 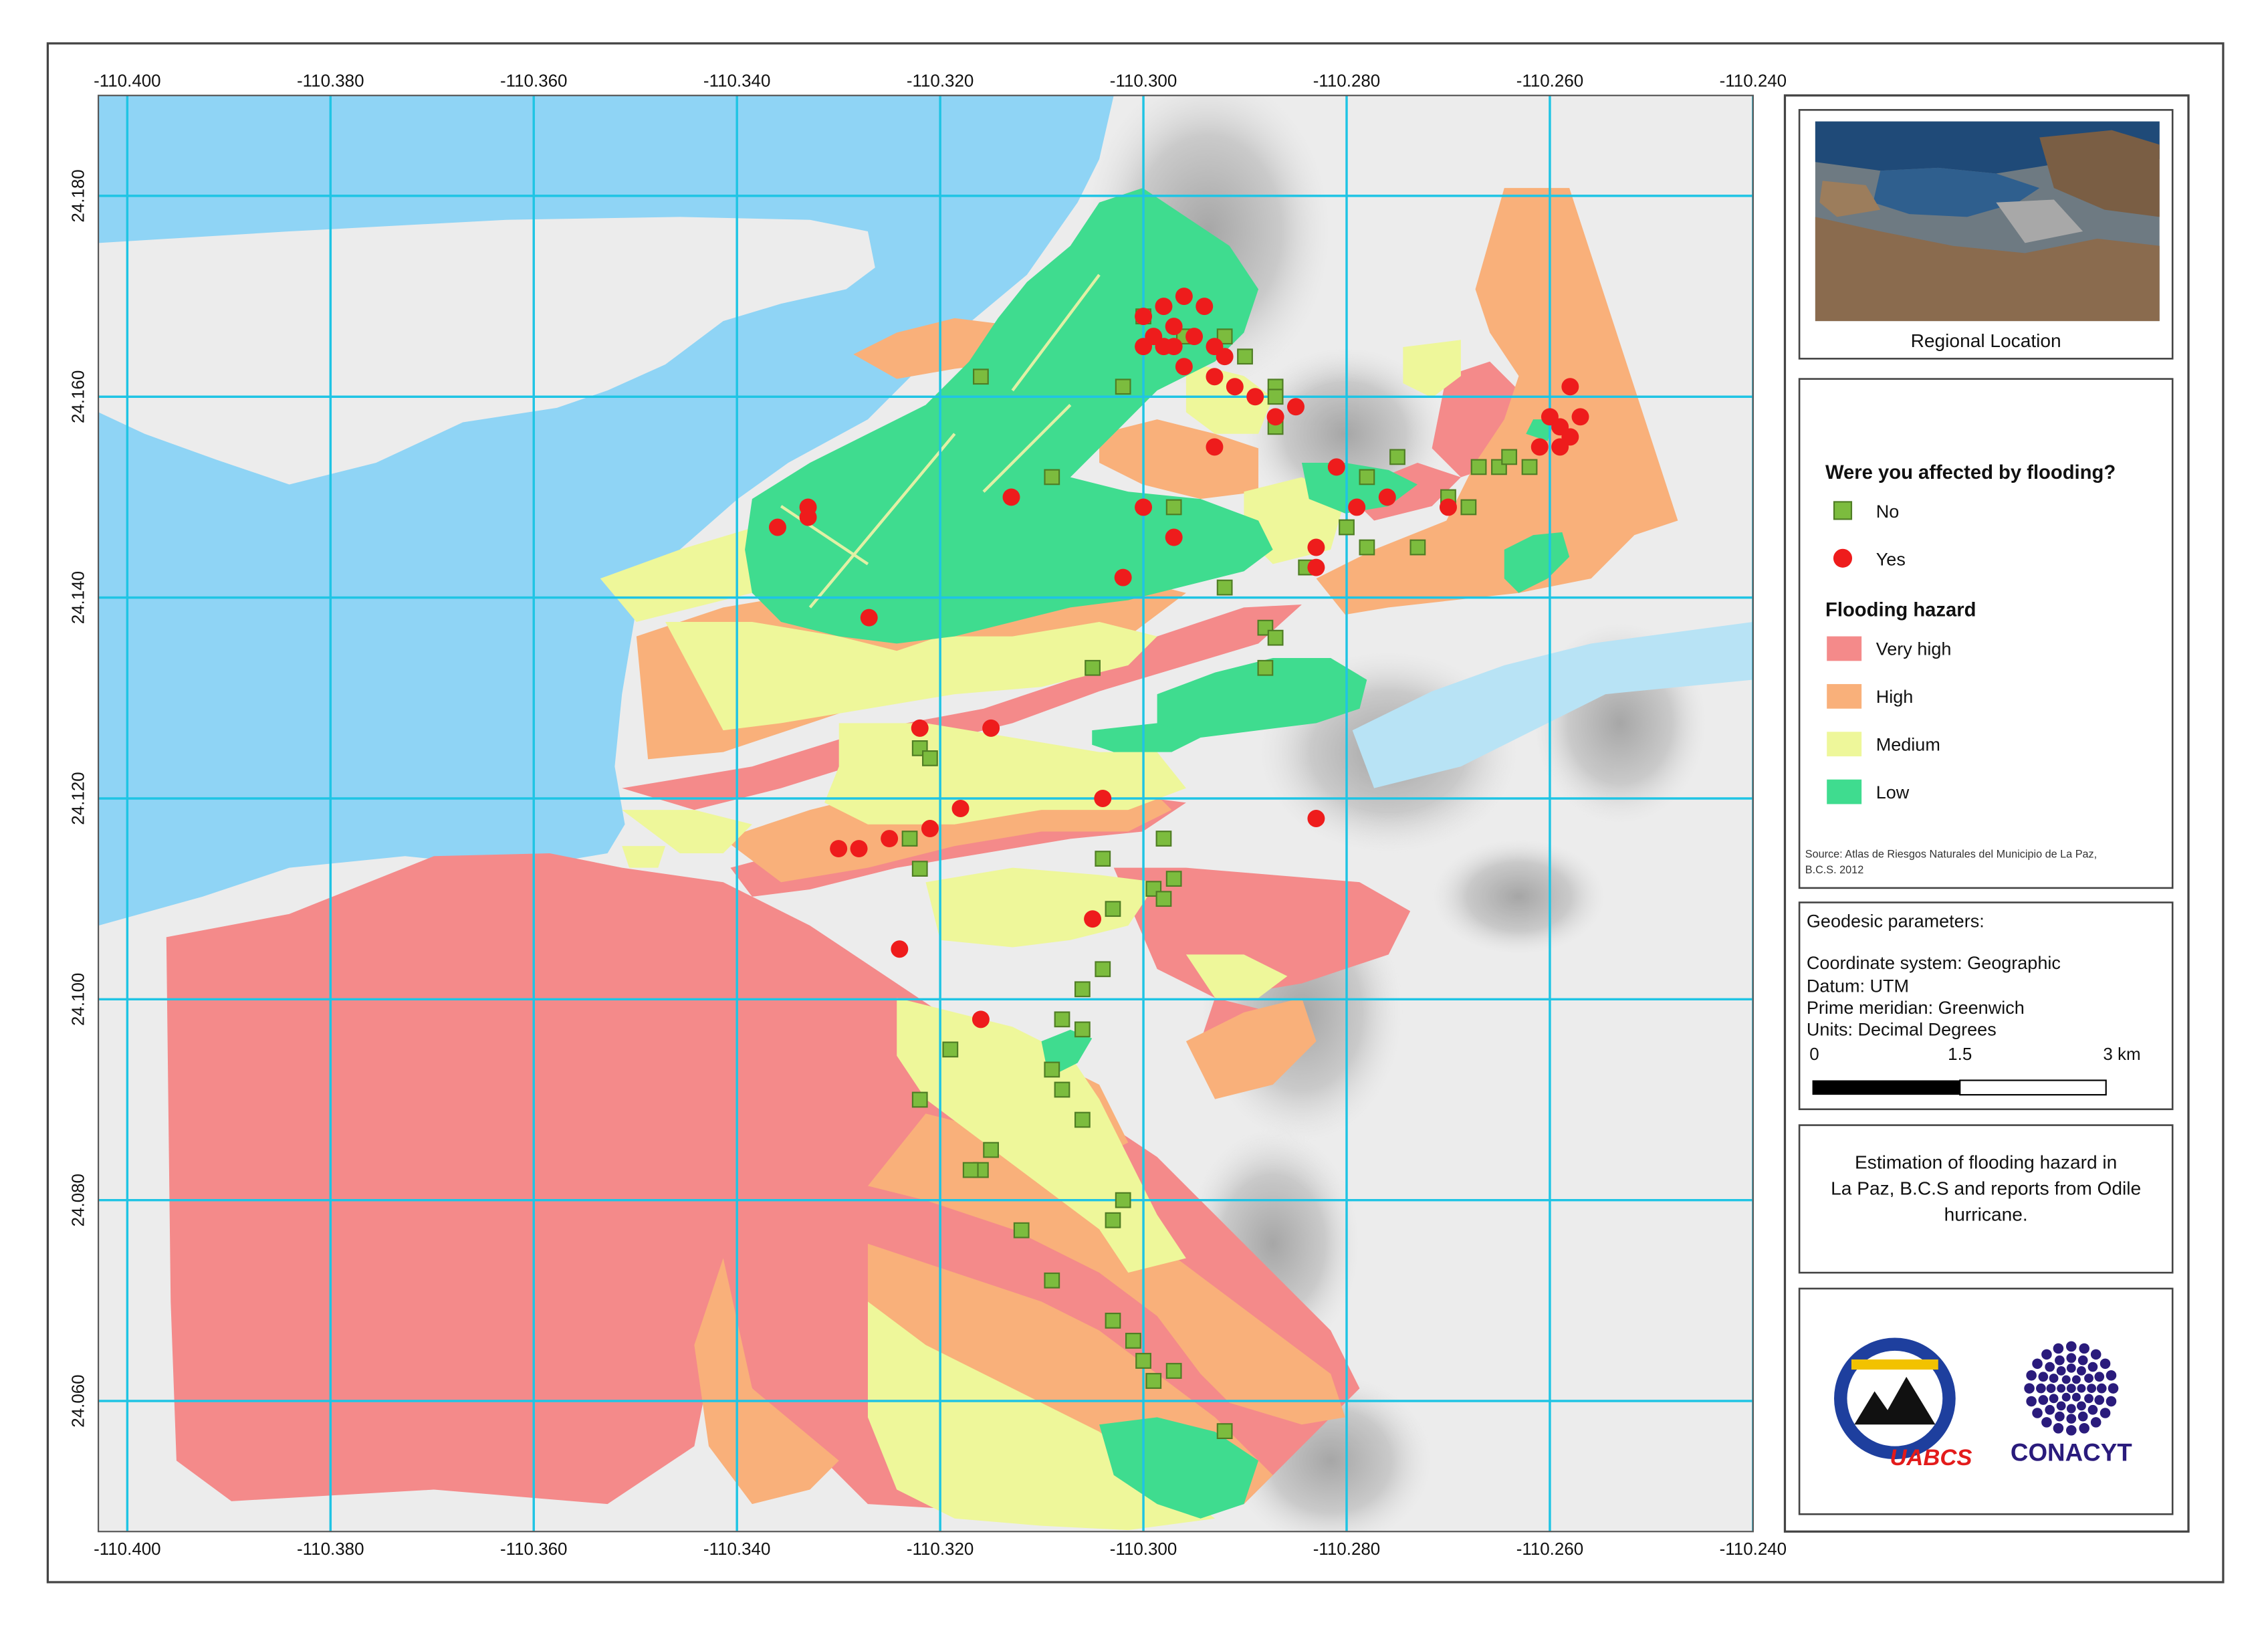 I want to click on lon-tick-label: -110.300, so click(x=1143, y=1549).